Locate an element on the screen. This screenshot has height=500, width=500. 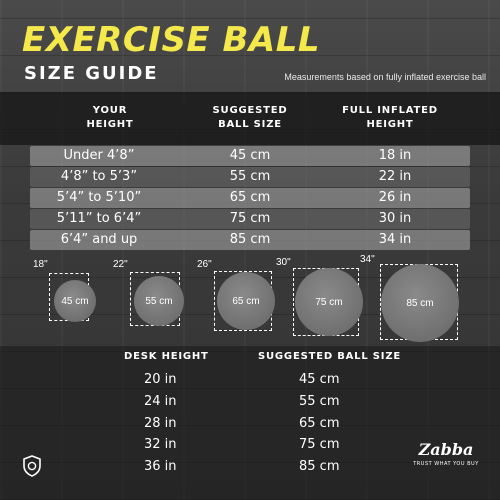
table-cell-ball-size: 55 cm is located at coordinates (250, 176).